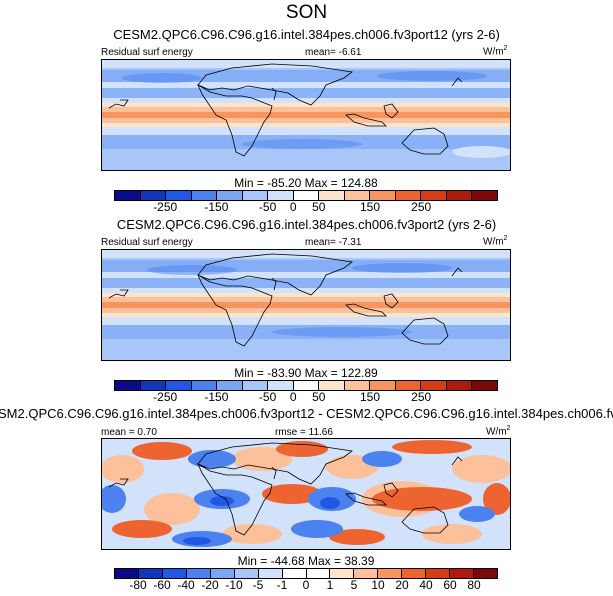 Image resolution: width=613 pixels, height=596 pixels. What do you see at coordinates (450, 585) in the screenshot?
I see `colorbar-tick-label: 60` at bounding box center [450, 585].